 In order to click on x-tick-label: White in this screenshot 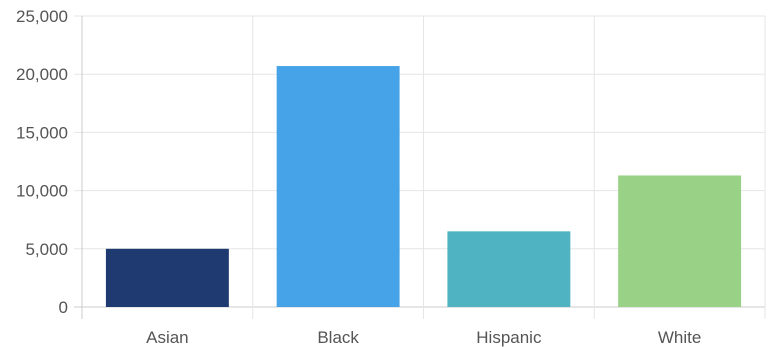, I will do `click(679, 337)`.